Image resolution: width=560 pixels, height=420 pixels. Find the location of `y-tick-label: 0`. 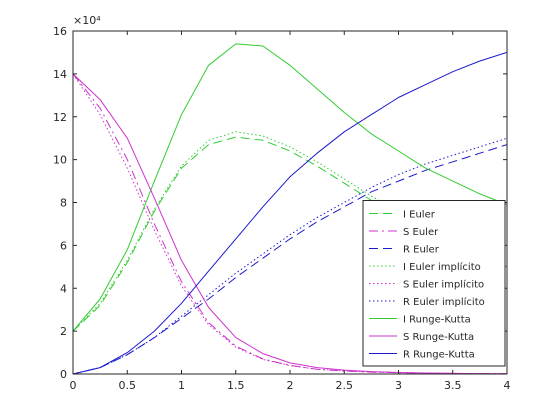

y-tick-label: 0 is located at coordinates (63, 374).